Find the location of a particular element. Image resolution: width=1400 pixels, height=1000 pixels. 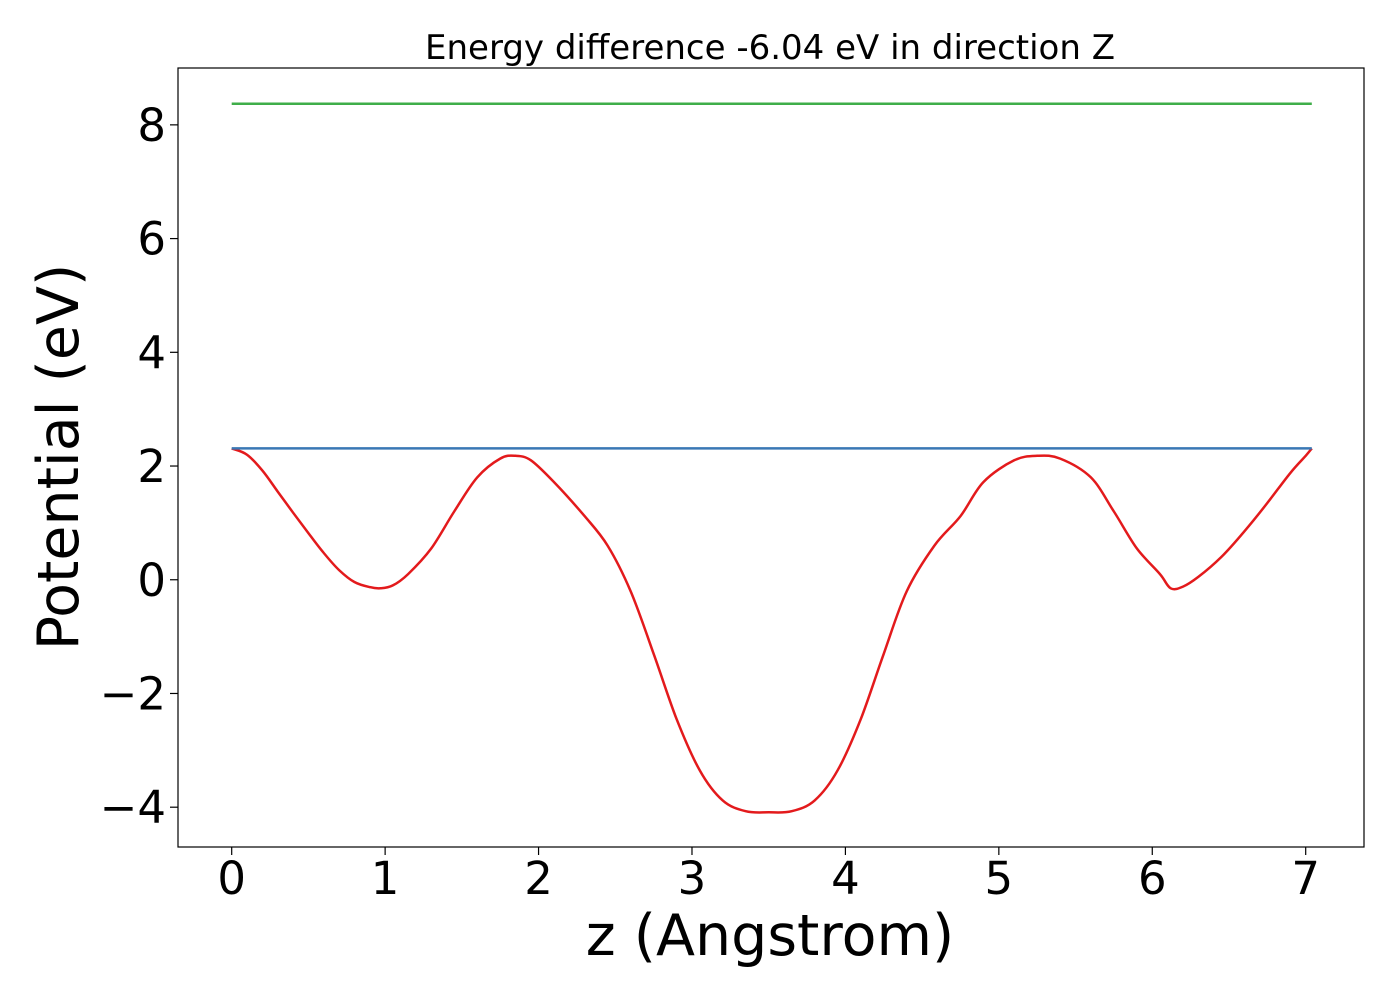

y-tick-label: 2 is located at coordinates (151, 466).